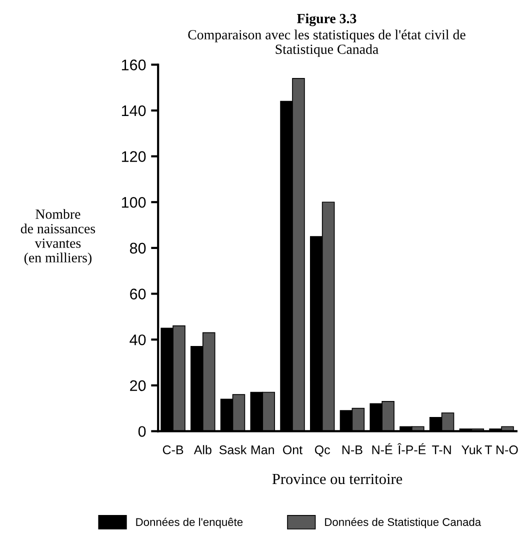 The image size is (527, 539). Describe the element at coordinates (189, 523) in the screenshot. I see `legend-label: Données de l'enquête` at that location.